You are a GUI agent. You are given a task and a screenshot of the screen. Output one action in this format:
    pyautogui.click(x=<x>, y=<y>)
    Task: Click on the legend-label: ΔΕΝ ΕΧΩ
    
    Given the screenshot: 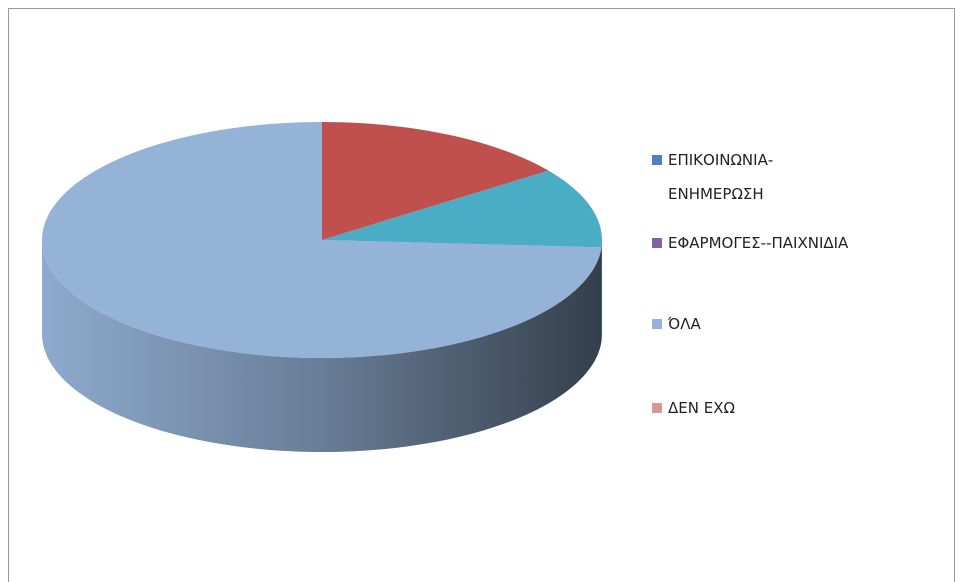 What is the action you would take?
    pyautogui.click(x=701, y=408)
    